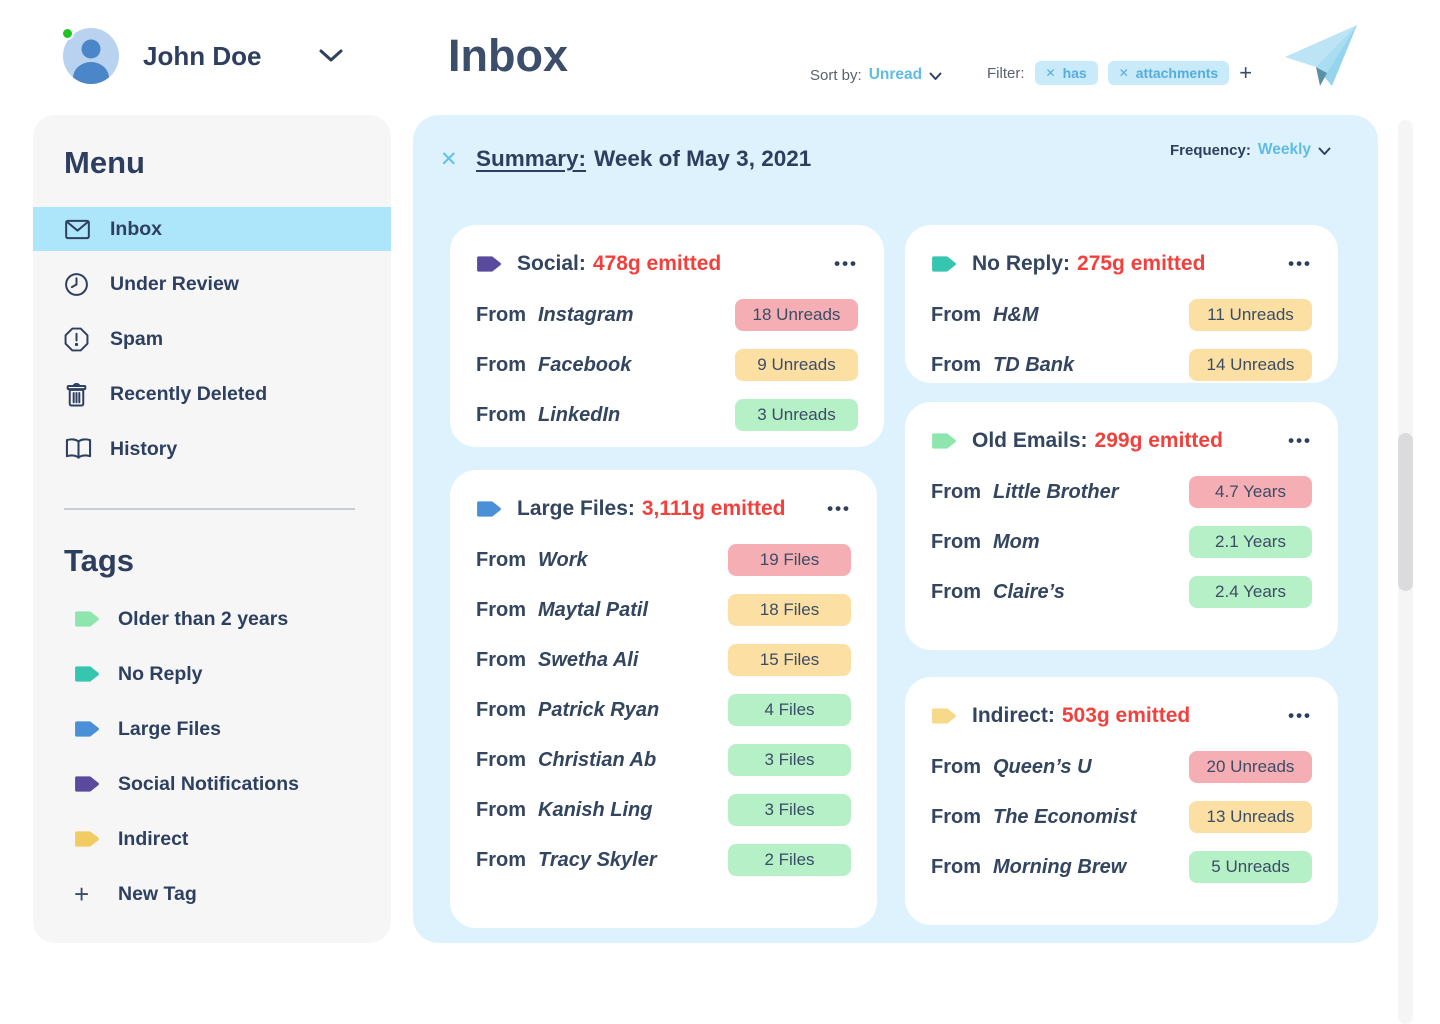  I want to click on sender-name: Claire’s, so click(1029, 591).